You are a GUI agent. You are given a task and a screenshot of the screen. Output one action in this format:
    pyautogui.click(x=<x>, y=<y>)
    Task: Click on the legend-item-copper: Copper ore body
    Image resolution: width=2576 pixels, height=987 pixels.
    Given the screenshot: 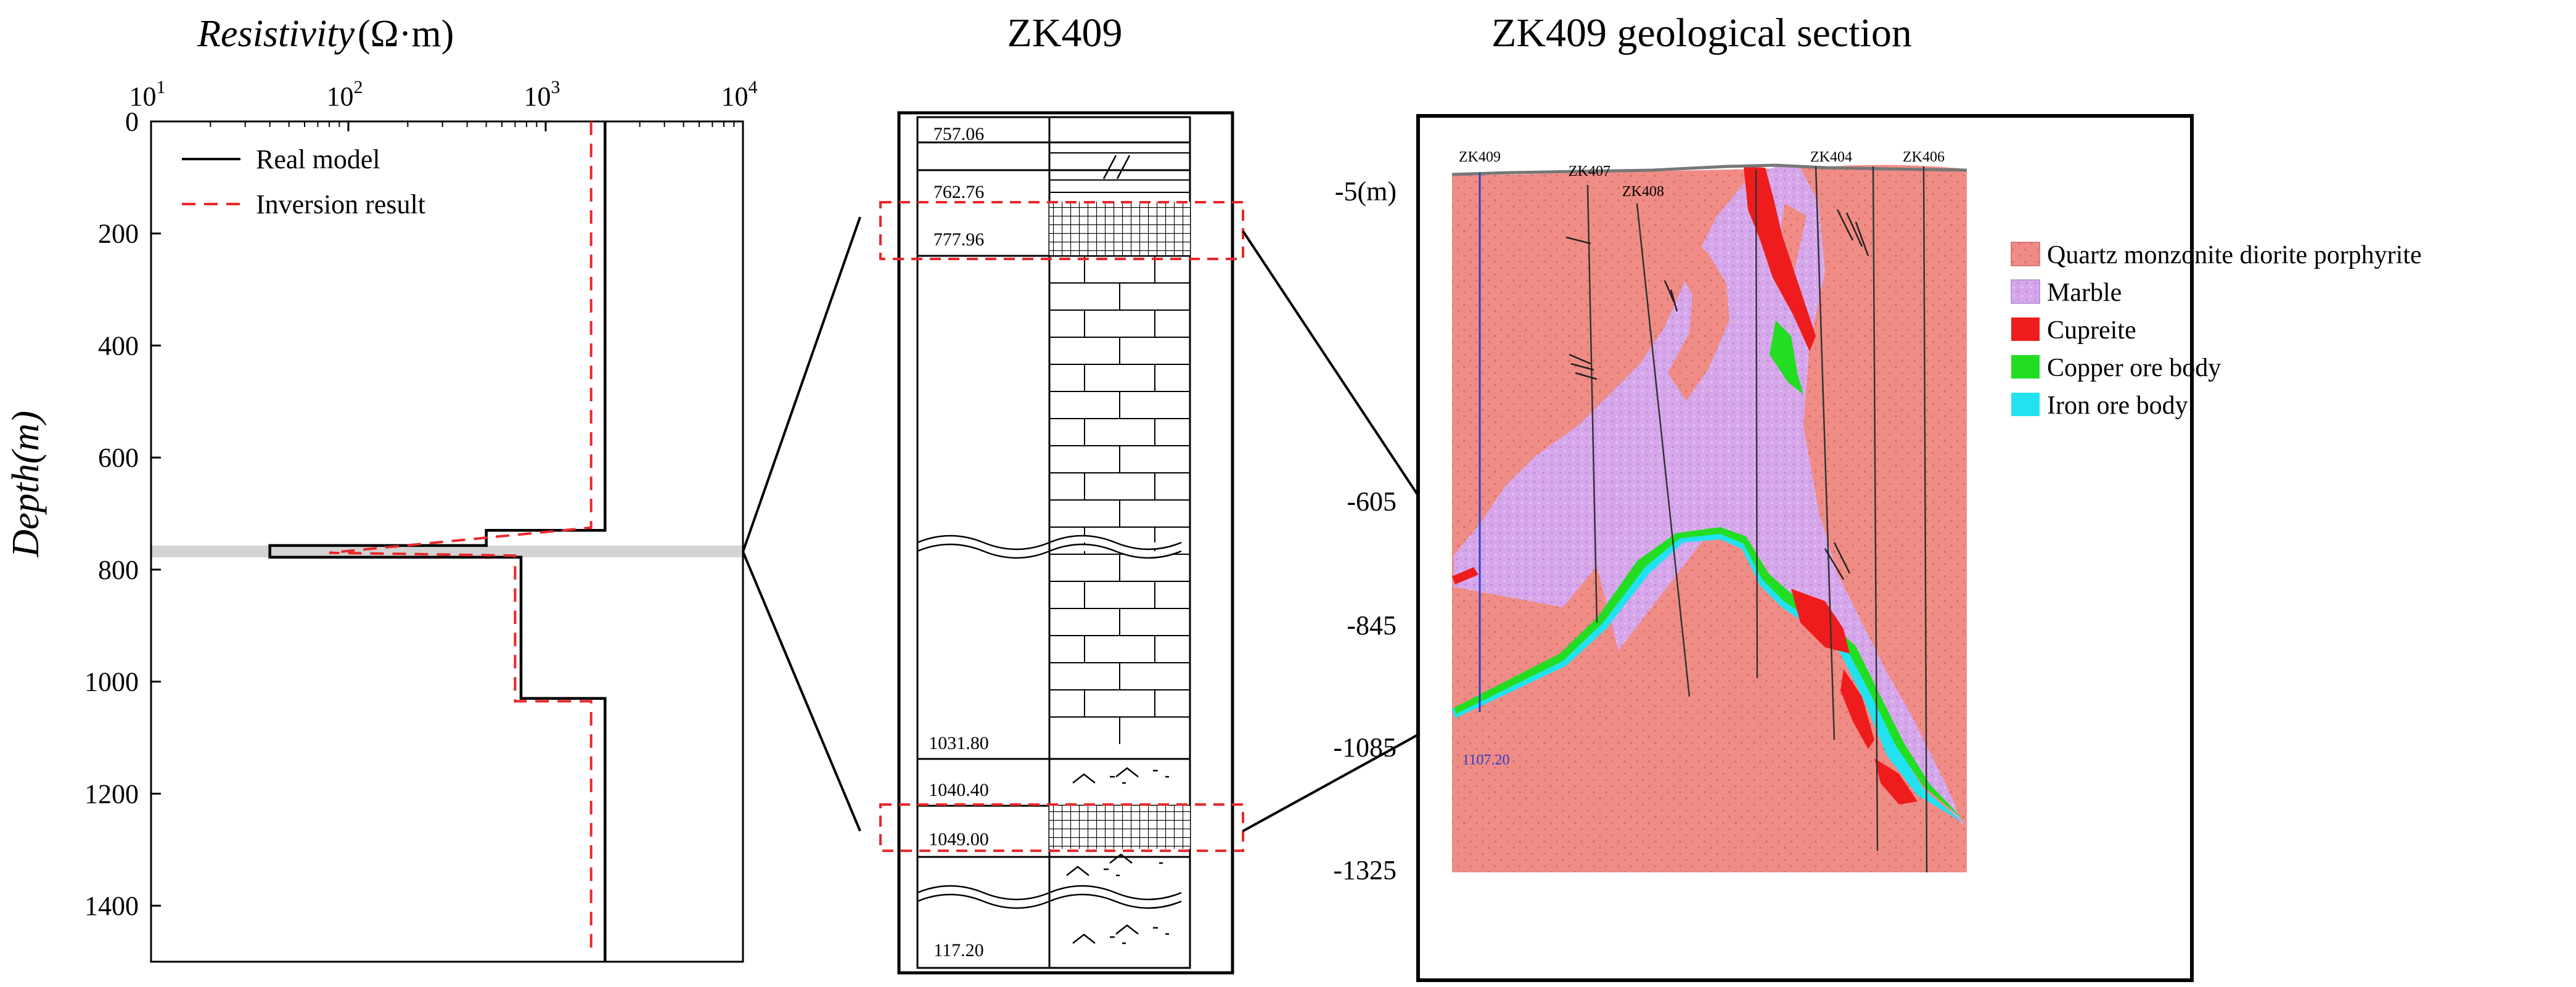 What is the action you would take?
    pyautogui.click(x=2116, y=368)
    